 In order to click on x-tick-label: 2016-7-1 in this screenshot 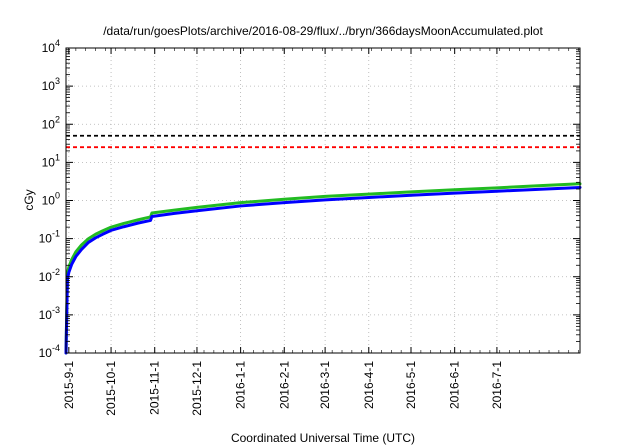, I will do `click(497, 385)`.